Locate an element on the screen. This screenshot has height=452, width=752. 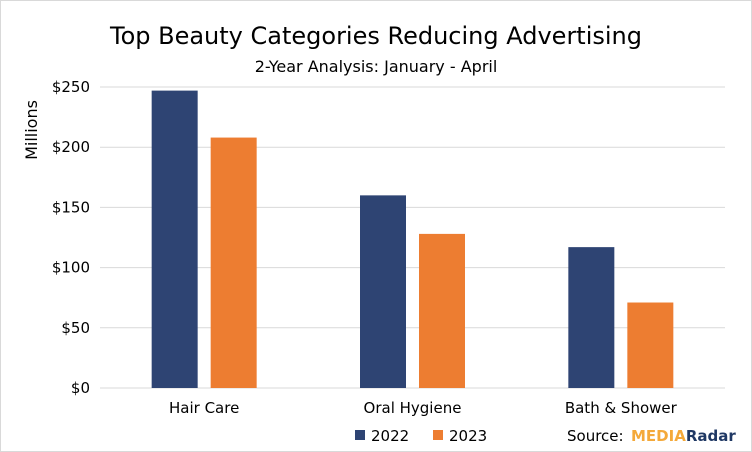
x-category-label: Hair Care is located at coordinates (204, 408).